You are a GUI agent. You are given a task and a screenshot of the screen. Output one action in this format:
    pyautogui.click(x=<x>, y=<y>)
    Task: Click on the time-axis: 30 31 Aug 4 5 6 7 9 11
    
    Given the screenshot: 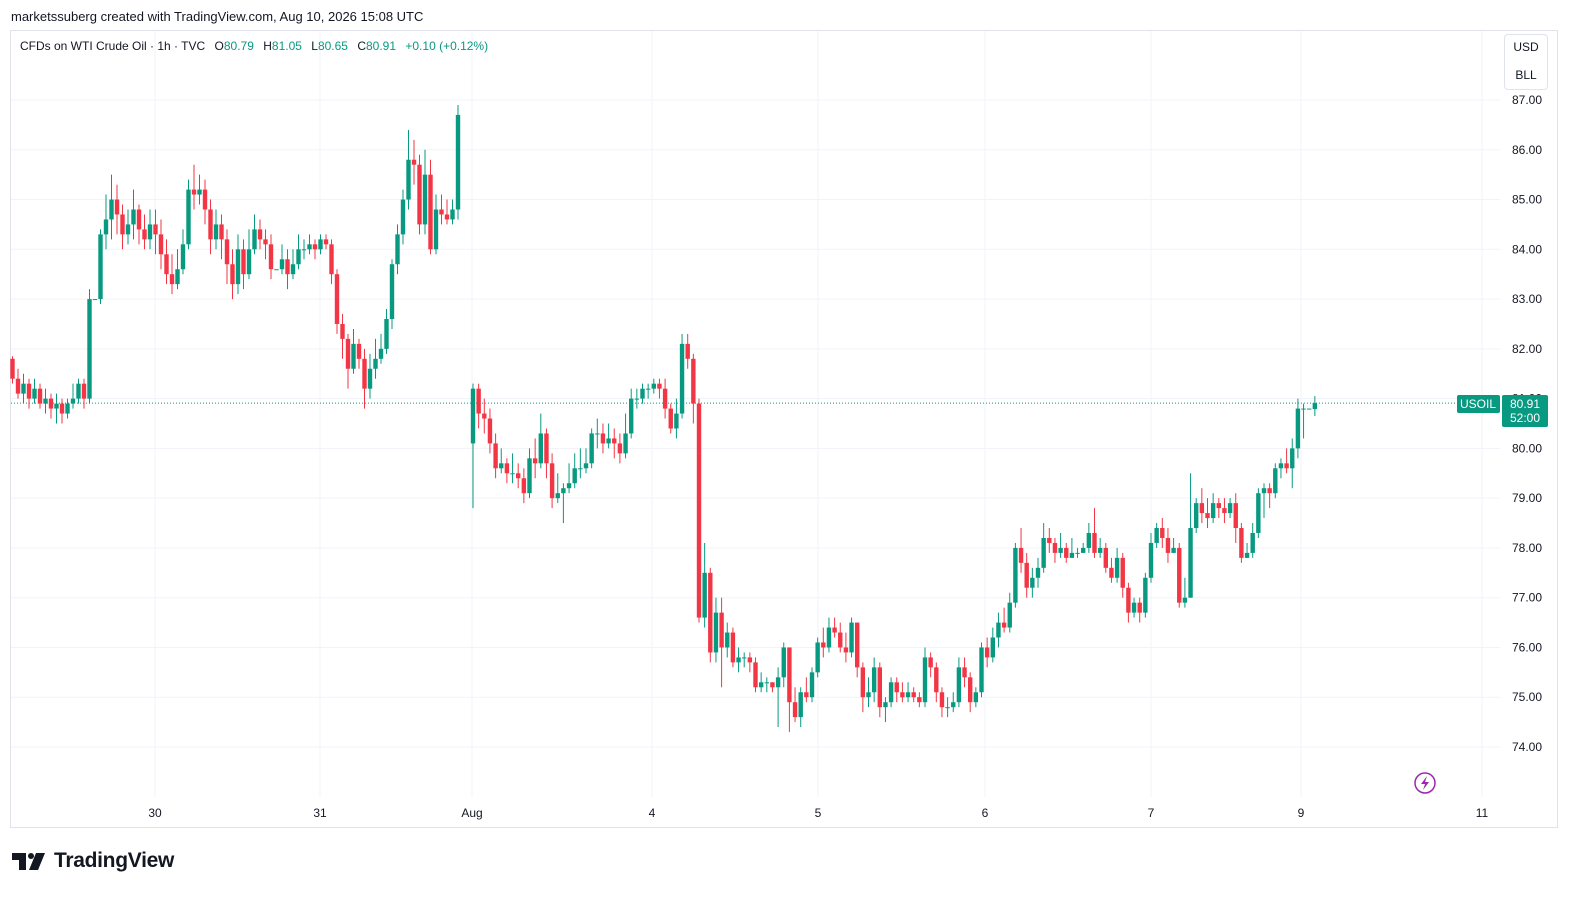 What is the action you would take?
    pyautogui.click(x=818, y=813)
    